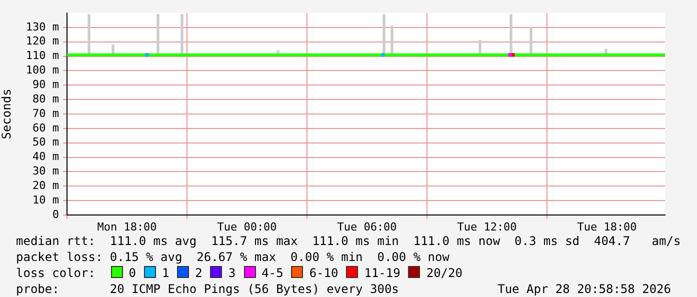 The height and width of the screenshot is (297, 697). Describe the element at coordinates (46, 142) in the screenshot. I see `y-tick-label: 50 m` at that location.